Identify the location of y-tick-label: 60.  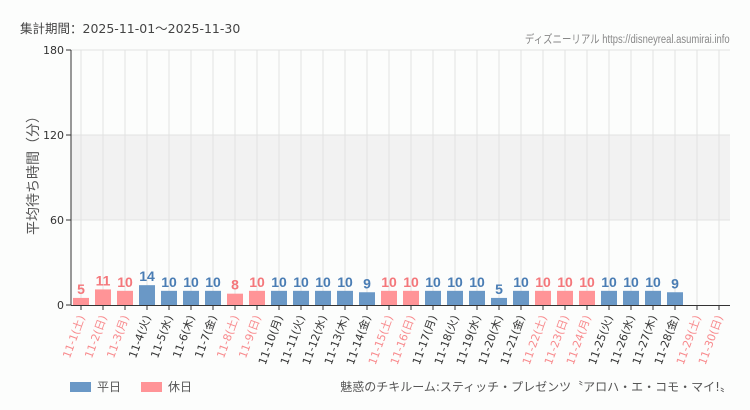
(57, 220).